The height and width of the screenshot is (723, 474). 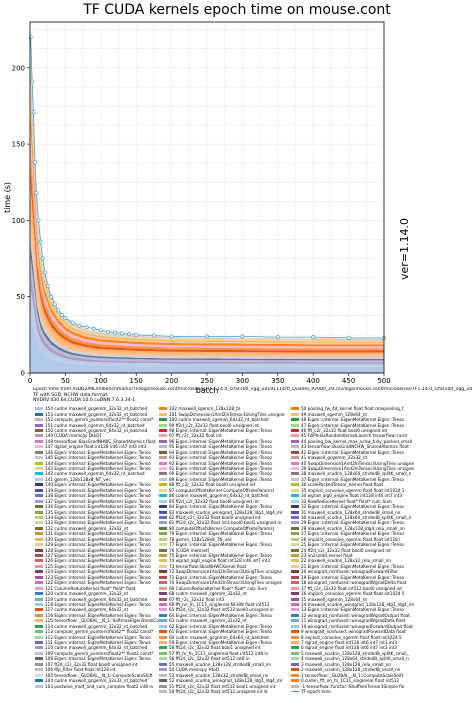 What do you see at coordinates (363, 555) in the screenshot?
I see `legend-item: 23 im2col4d_kernel float` at bounding box center [363, 555].